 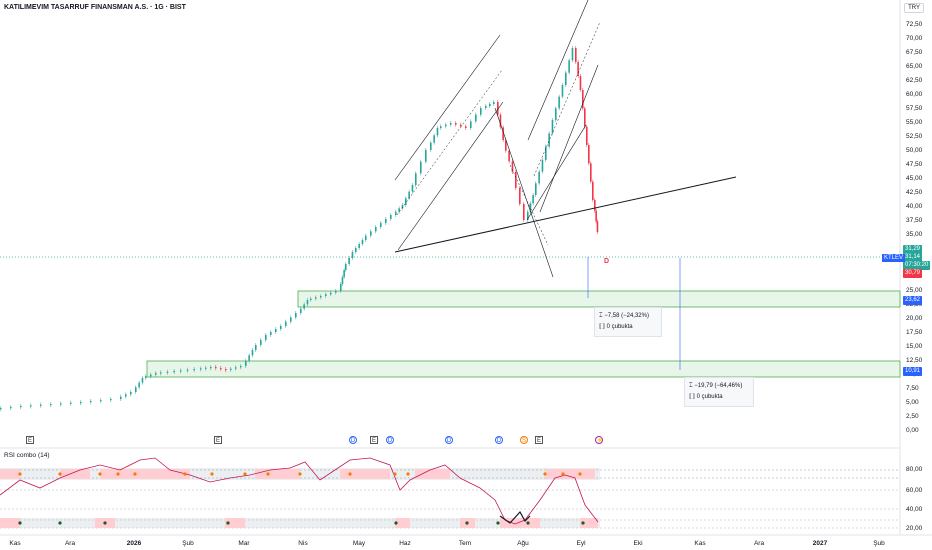 I want to click on support-zone-upper, so click(x=599, y=299).